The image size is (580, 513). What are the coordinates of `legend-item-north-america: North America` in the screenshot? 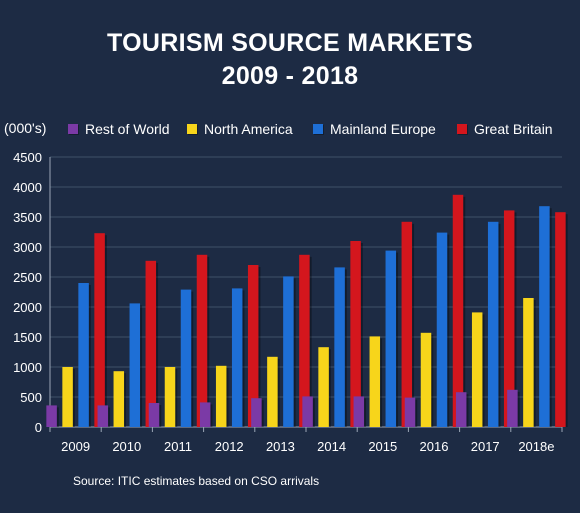 It's located at (240, 129).